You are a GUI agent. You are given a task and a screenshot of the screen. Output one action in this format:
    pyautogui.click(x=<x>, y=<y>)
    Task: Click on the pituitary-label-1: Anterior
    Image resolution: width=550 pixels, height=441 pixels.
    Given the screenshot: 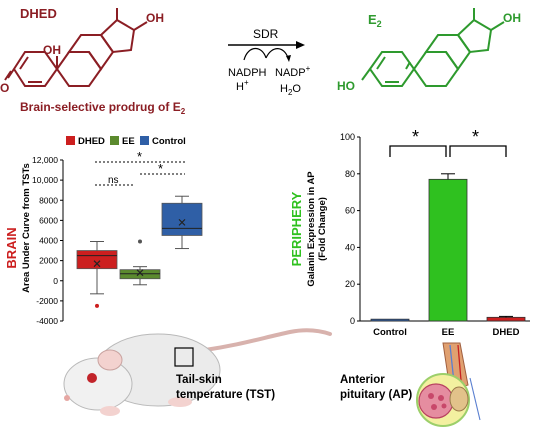 What is the action you would take?
    pyautogui.click(x=362, y=380)
    